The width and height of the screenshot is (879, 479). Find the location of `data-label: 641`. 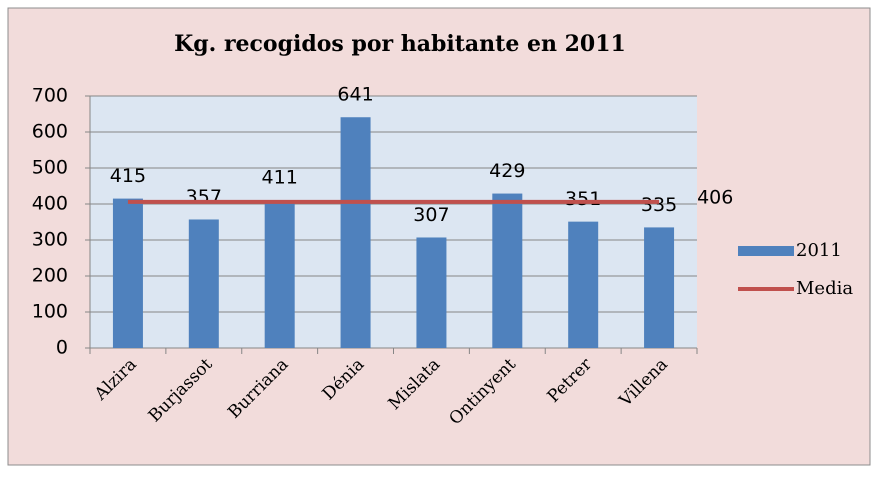

data-label: 641 is located at coordinates (355, 95).